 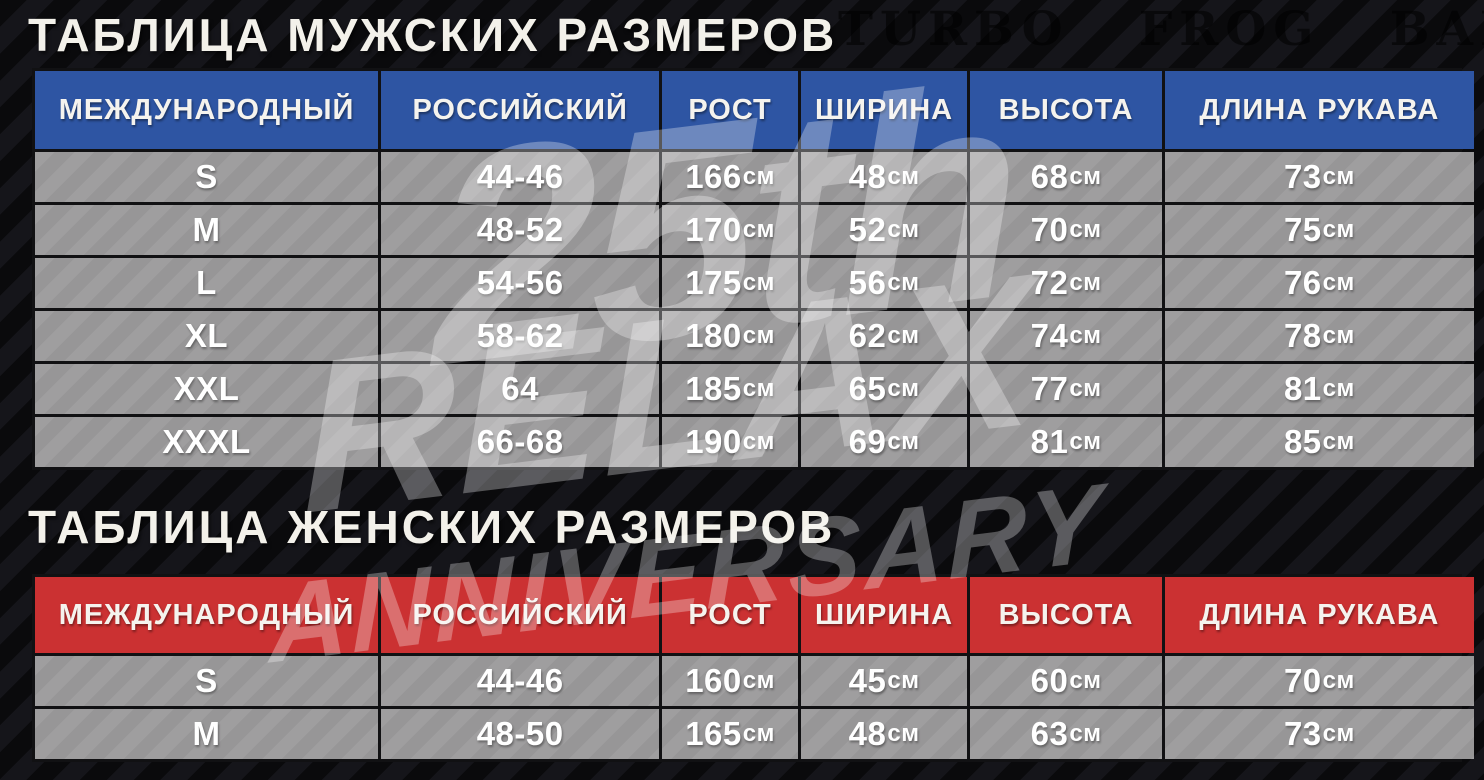 I want to click on data-cell: 74 см, so click(x=1066, y=336).